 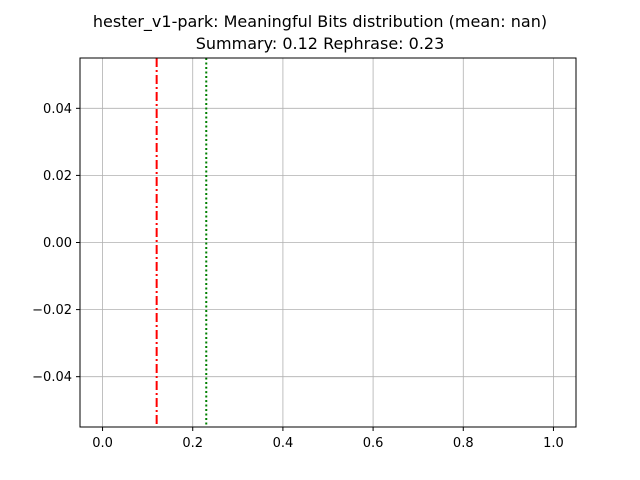 What do you see at coordinates (52, 377) in the screenshot?
I see `y-tick-label: −0.04` at bounding box center [52, 377].